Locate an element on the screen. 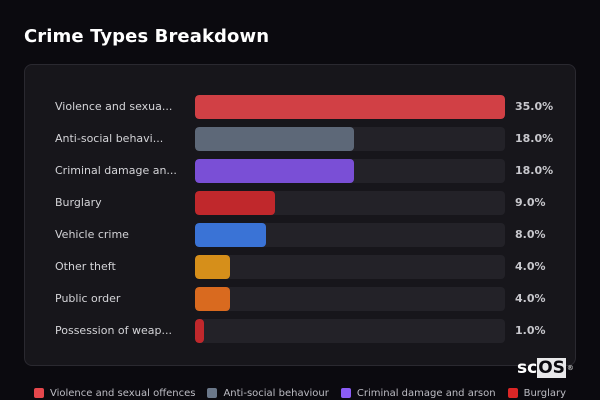  bar-label: Public order is located at coordinates (88, 298).